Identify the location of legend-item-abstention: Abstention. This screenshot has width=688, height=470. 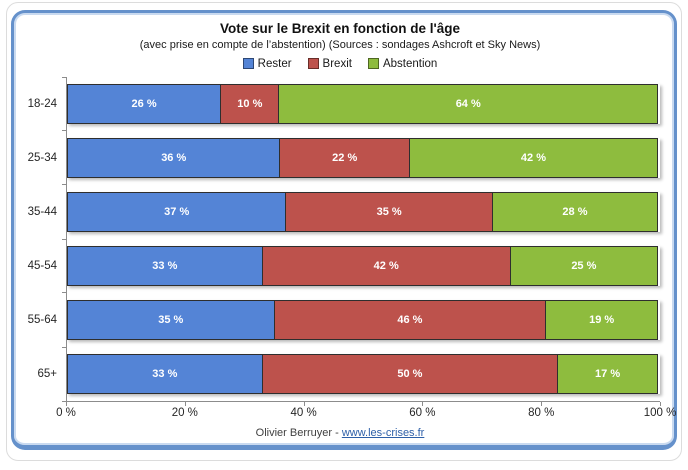
(402, 63).